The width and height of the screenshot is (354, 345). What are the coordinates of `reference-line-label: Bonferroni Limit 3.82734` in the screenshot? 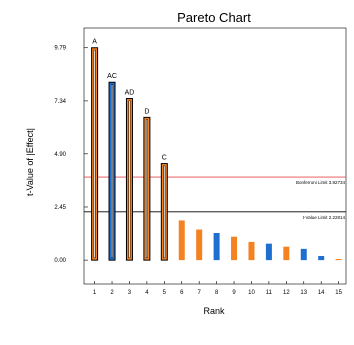 It's located at (321, 182).